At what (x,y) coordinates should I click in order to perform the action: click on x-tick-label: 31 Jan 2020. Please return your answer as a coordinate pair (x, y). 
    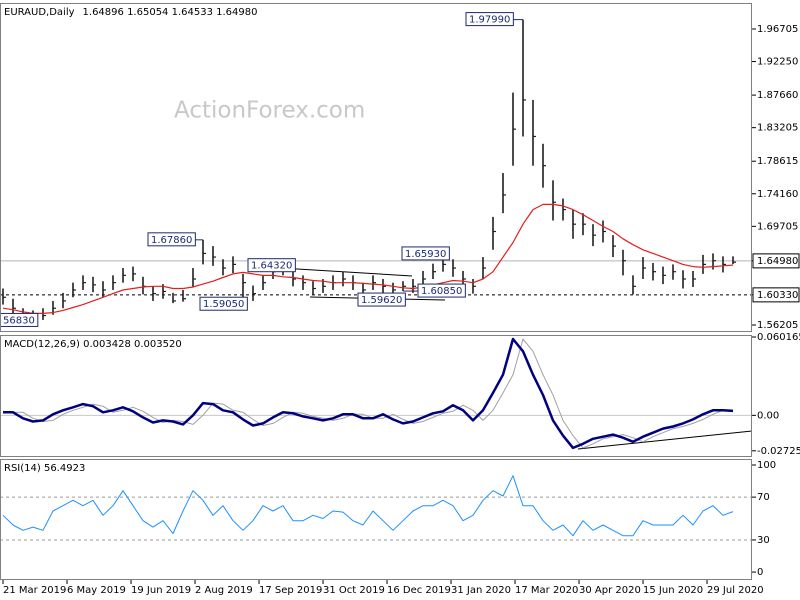
    Looking at the image, I should click on (481, 590).